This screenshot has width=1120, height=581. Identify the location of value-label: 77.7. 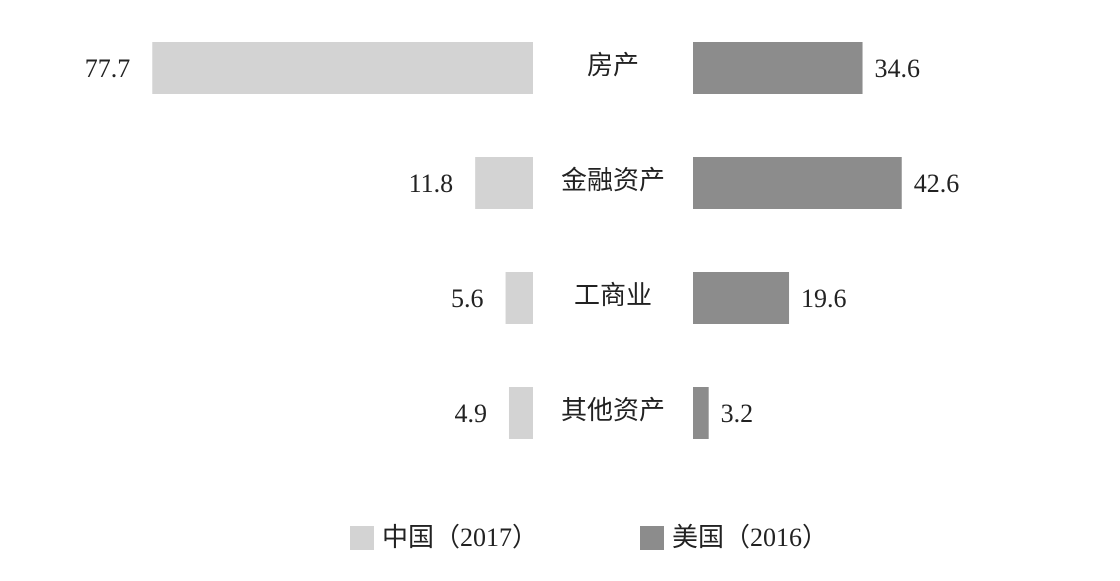
(108, 68).